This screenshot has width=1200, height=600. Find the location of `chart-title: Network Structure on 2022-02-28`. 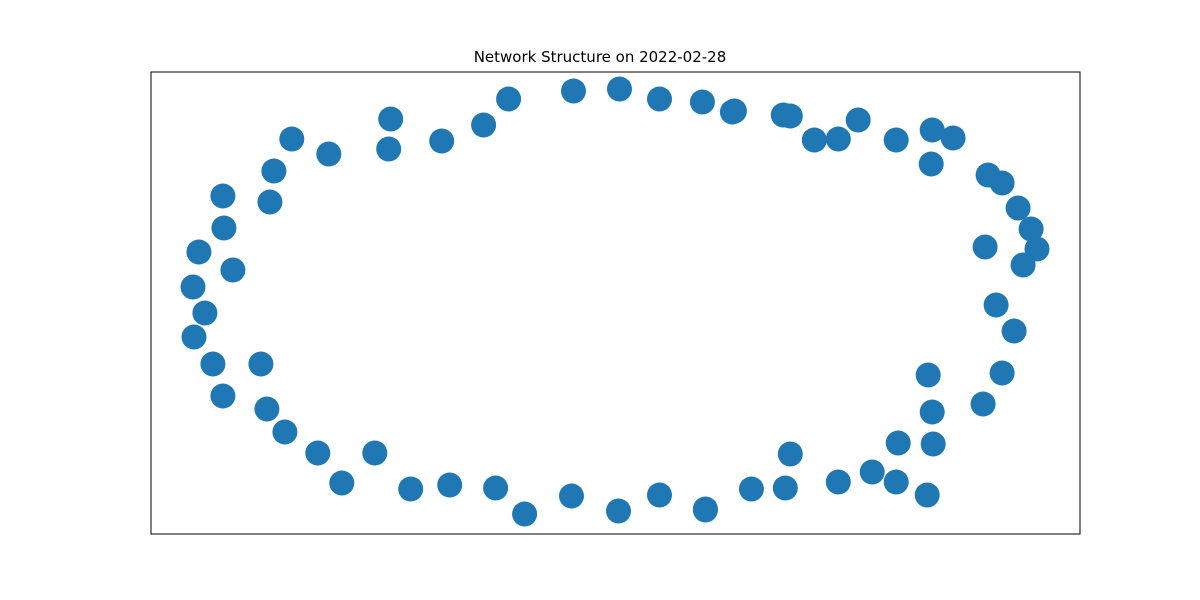

chart-title: Network Structure on 2022-02-28 is located at coordinates (600, 57).